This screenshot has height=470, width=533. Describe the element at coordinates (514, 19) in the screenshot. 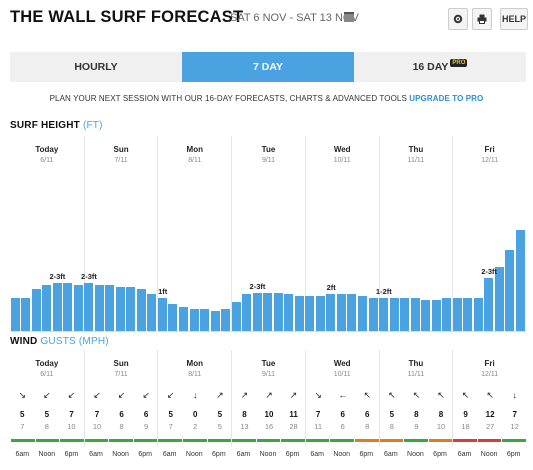

I see `help-button: HELP` at that location.